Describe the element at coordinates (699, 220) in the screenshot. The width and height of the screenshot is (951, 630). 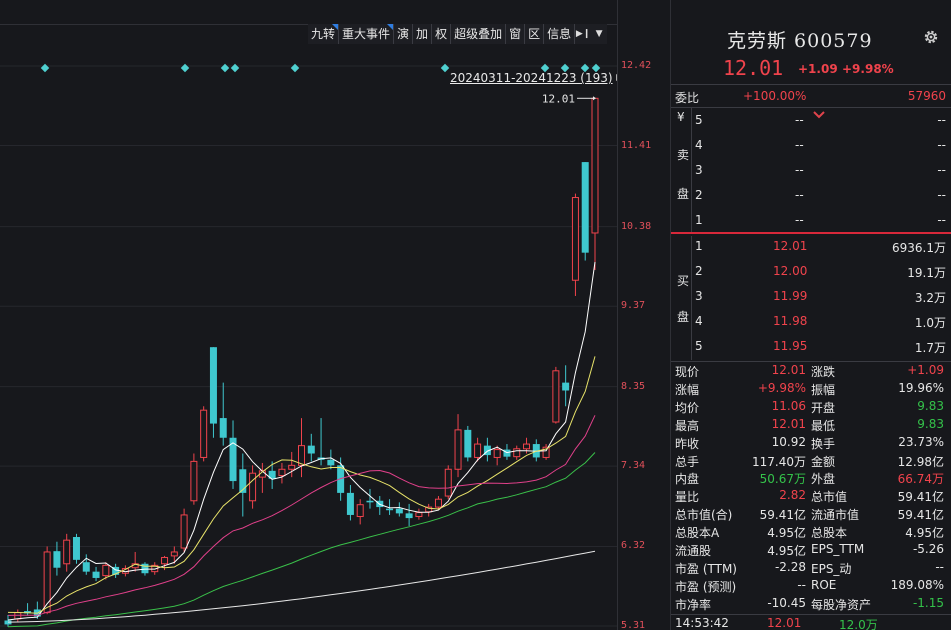
I see `ask-level: 1` at that location.